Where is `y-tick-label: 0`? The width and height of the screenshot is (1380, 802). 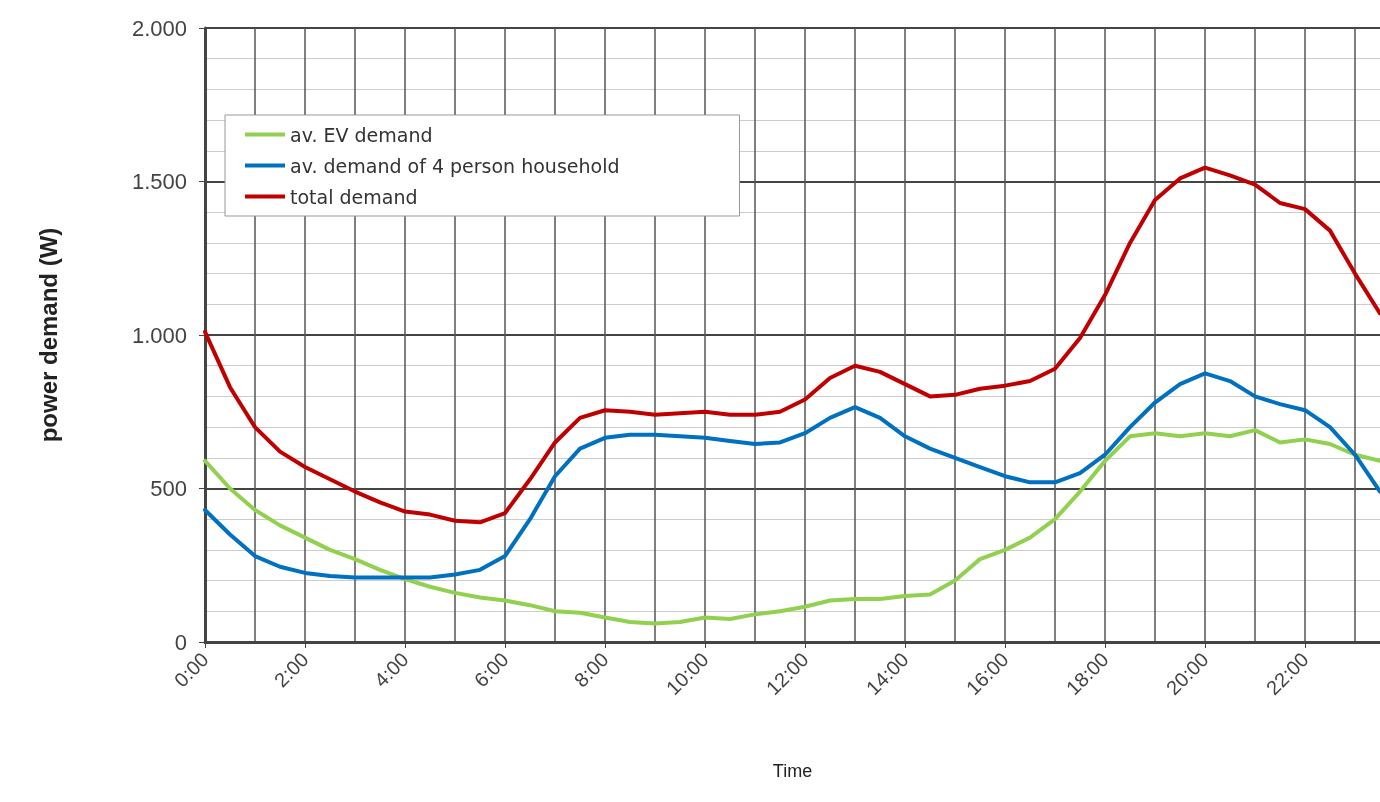
y-tick-label: 0 is located at coordinates (180, 642).